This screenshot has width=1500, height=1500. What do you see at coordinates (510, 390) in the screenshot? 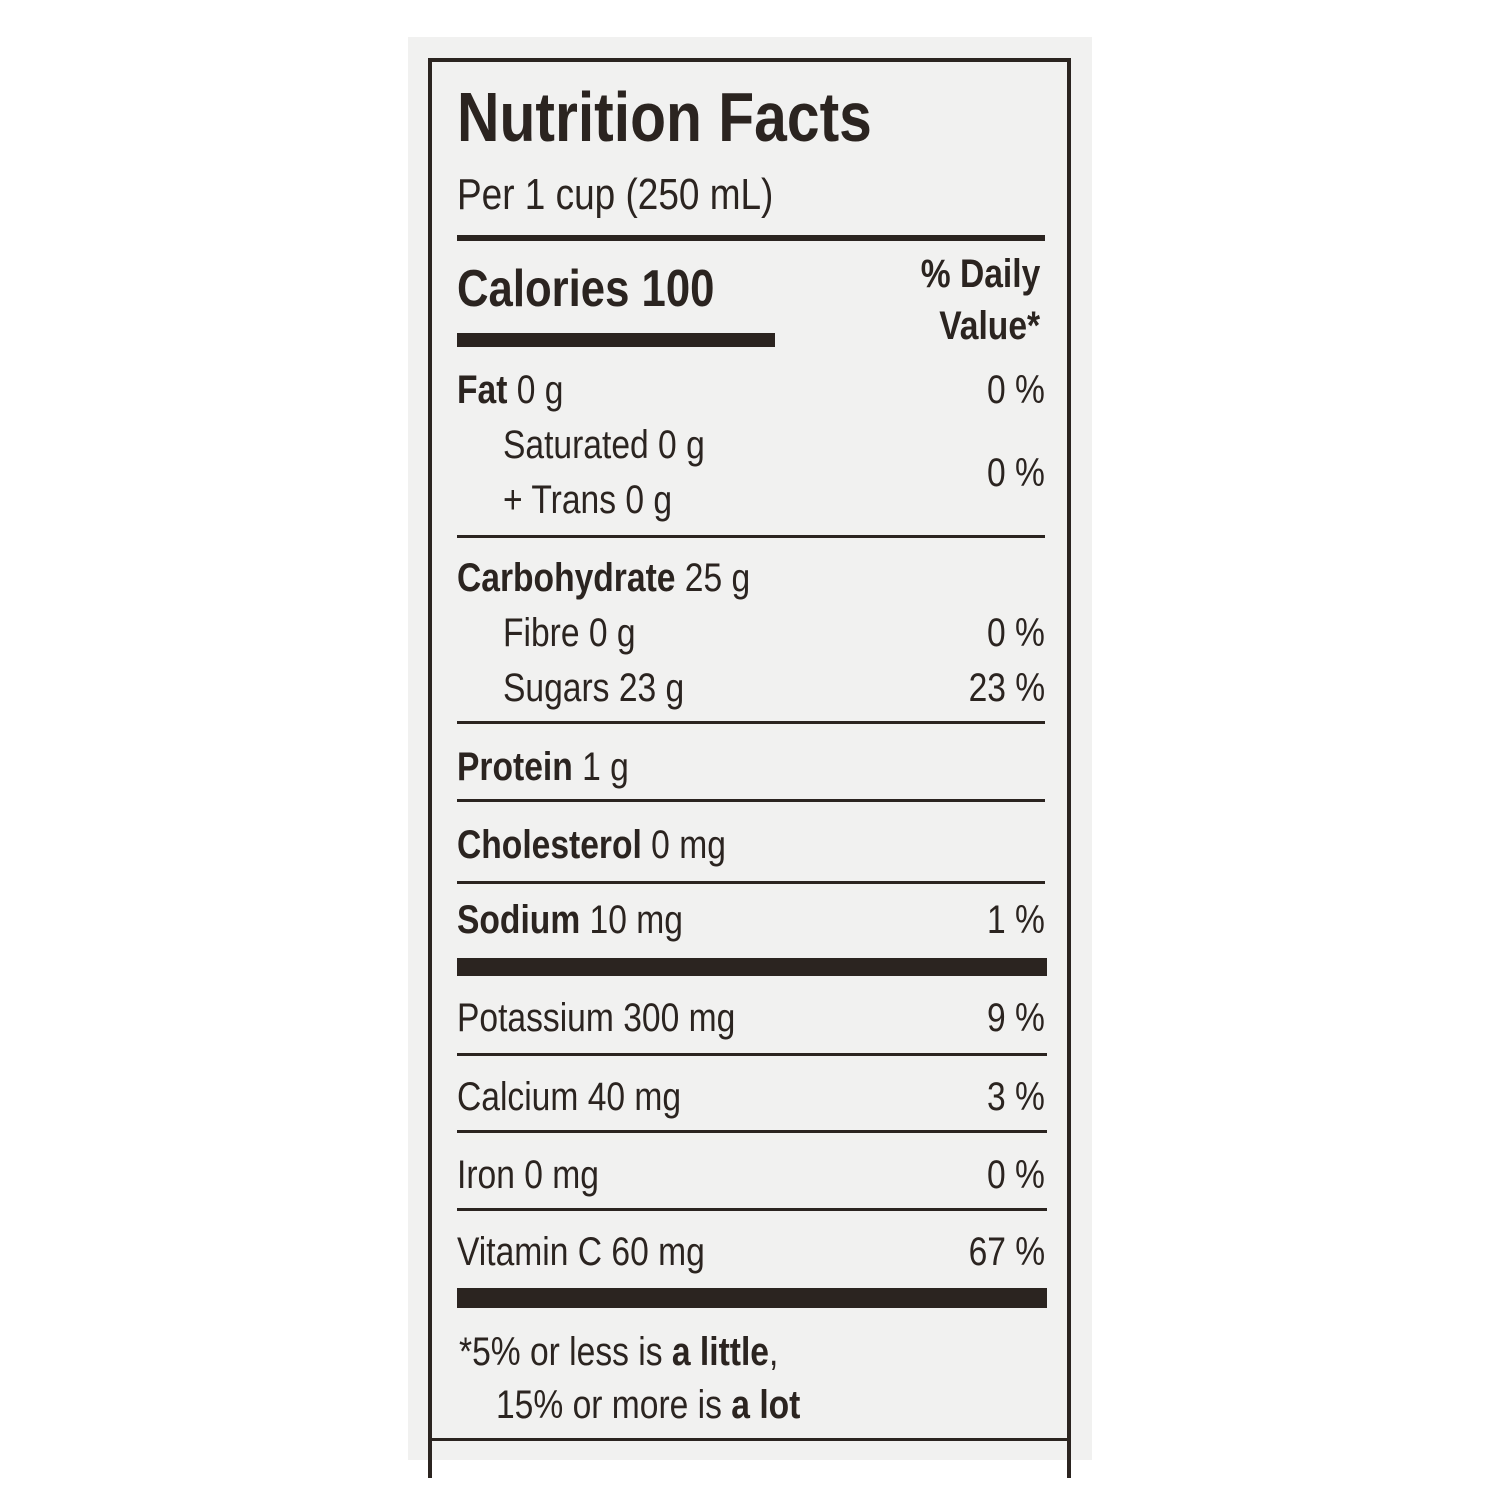
I see `nutrient-row: Fat 0 g` at bounding box center [510, 390].